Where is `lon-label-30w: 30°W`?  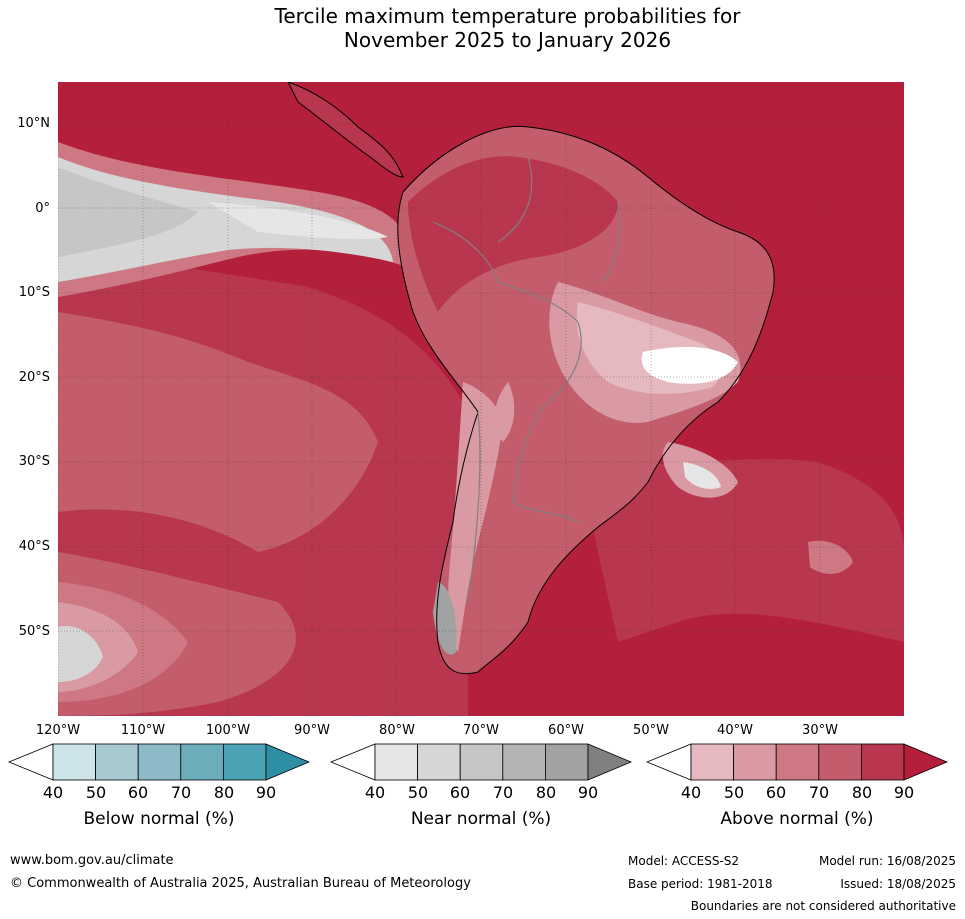 lon-label-30w: 30°W is located at coordinates (820, 730).